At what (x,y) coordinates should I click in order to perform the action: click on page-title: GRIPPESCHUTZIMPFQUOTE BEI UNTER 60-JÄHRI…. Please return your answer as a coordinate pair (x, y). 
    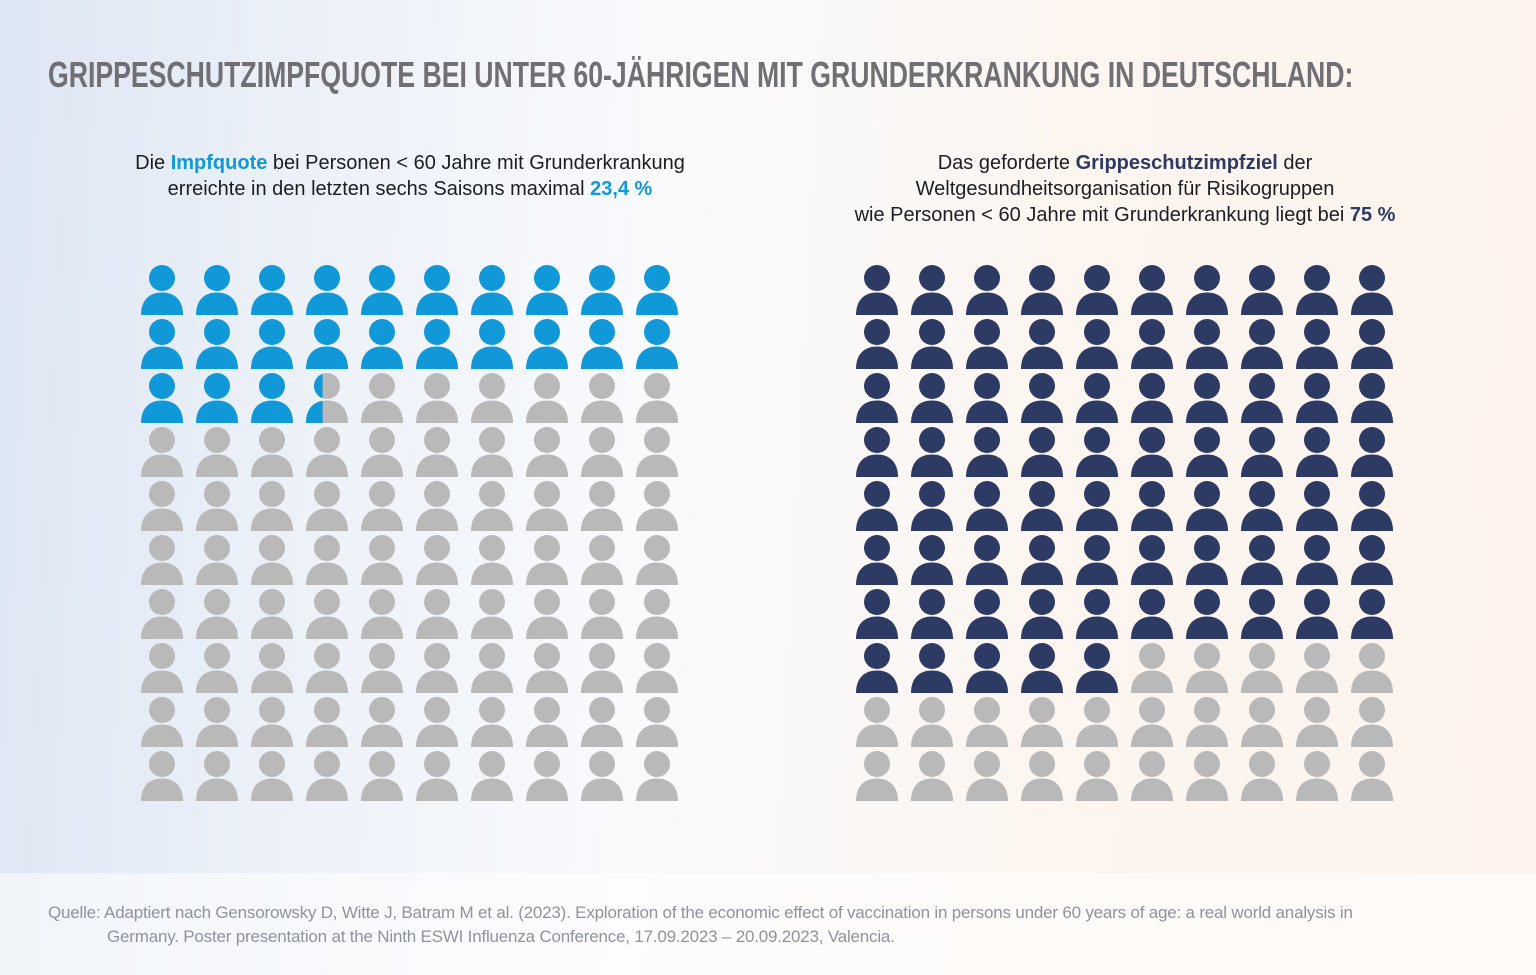
    Looking at the image, I should click on (792, 75).